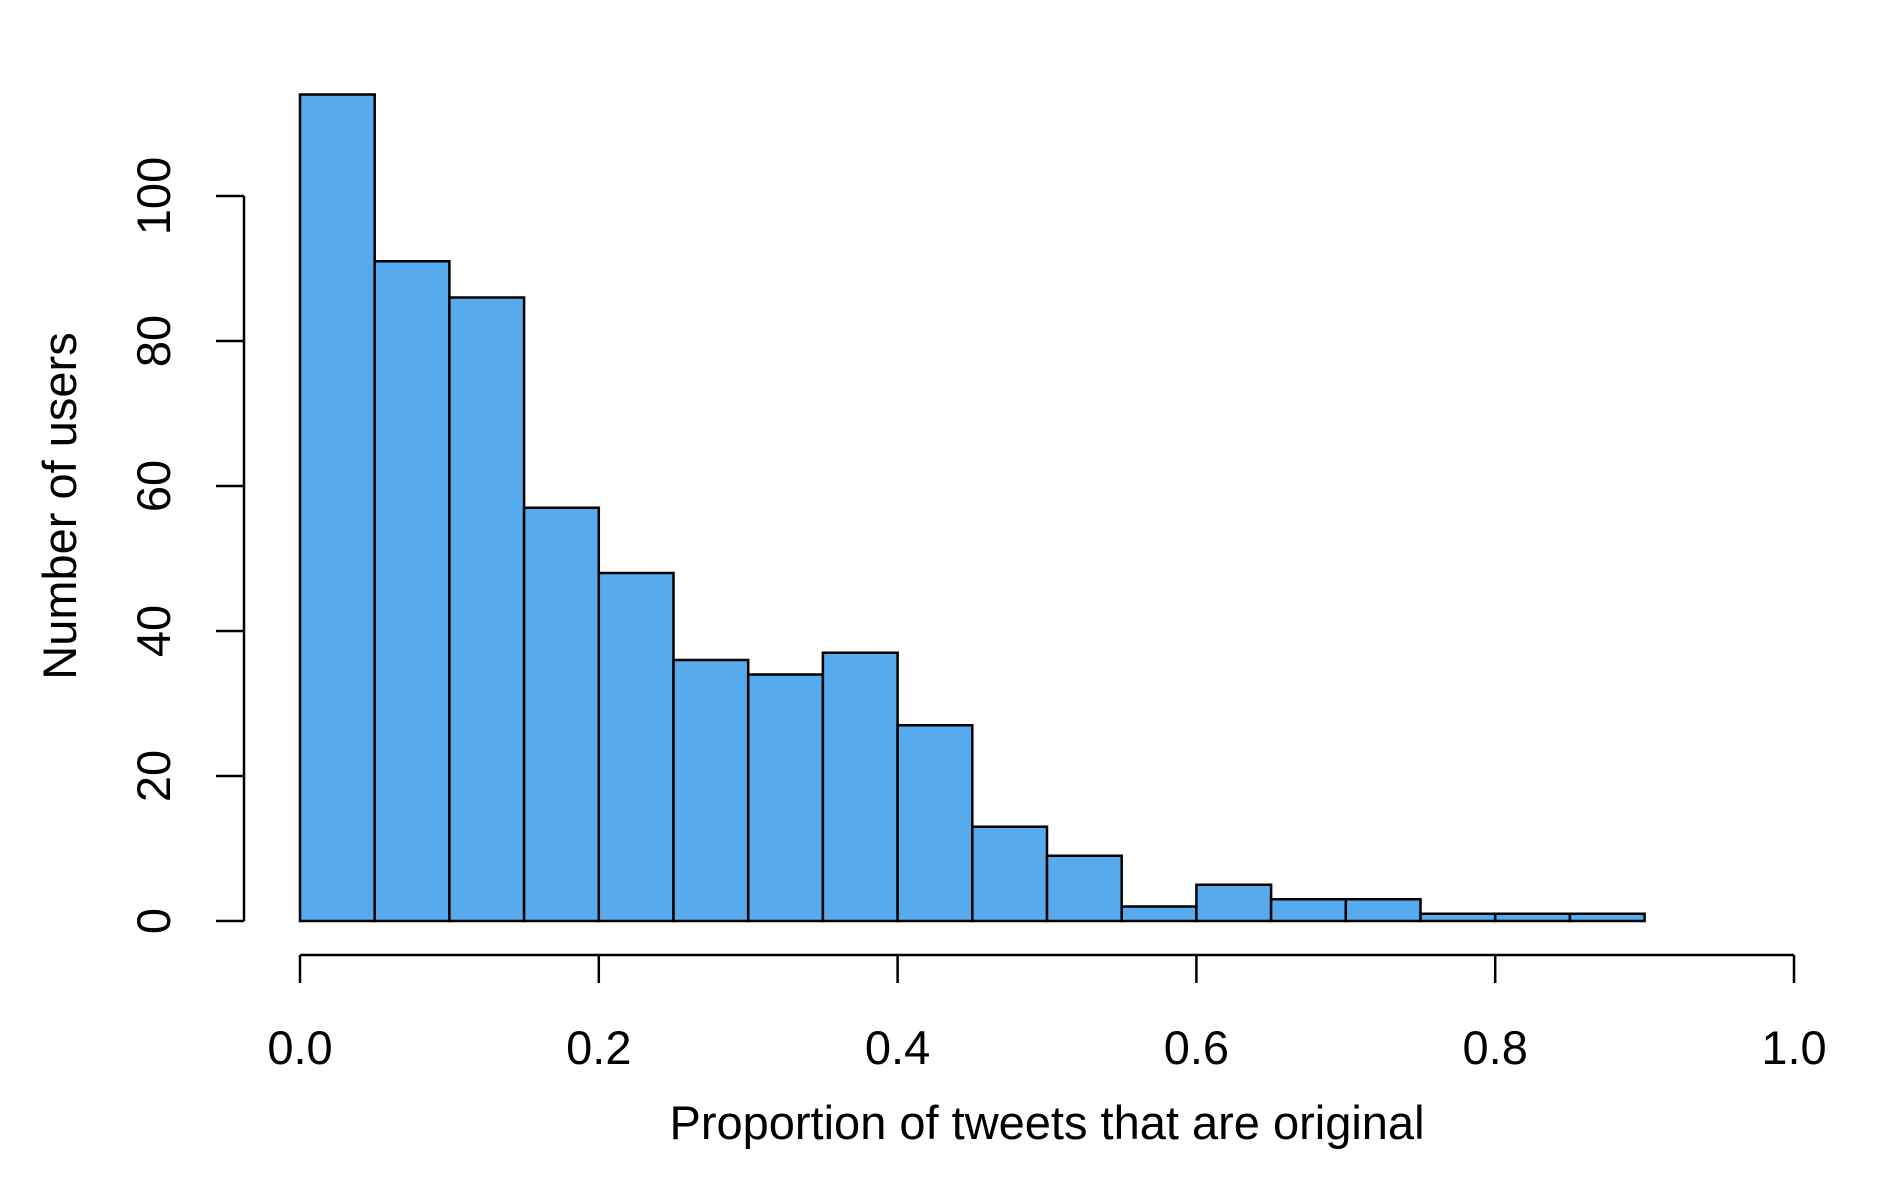 This screenshot has width=1889, height=1181. What do you see at coordinates (1046, 1122) in the screenshot?
I see `x-axis-title: Proportion of tweets that are original` at bounding box center [1046, 1122].